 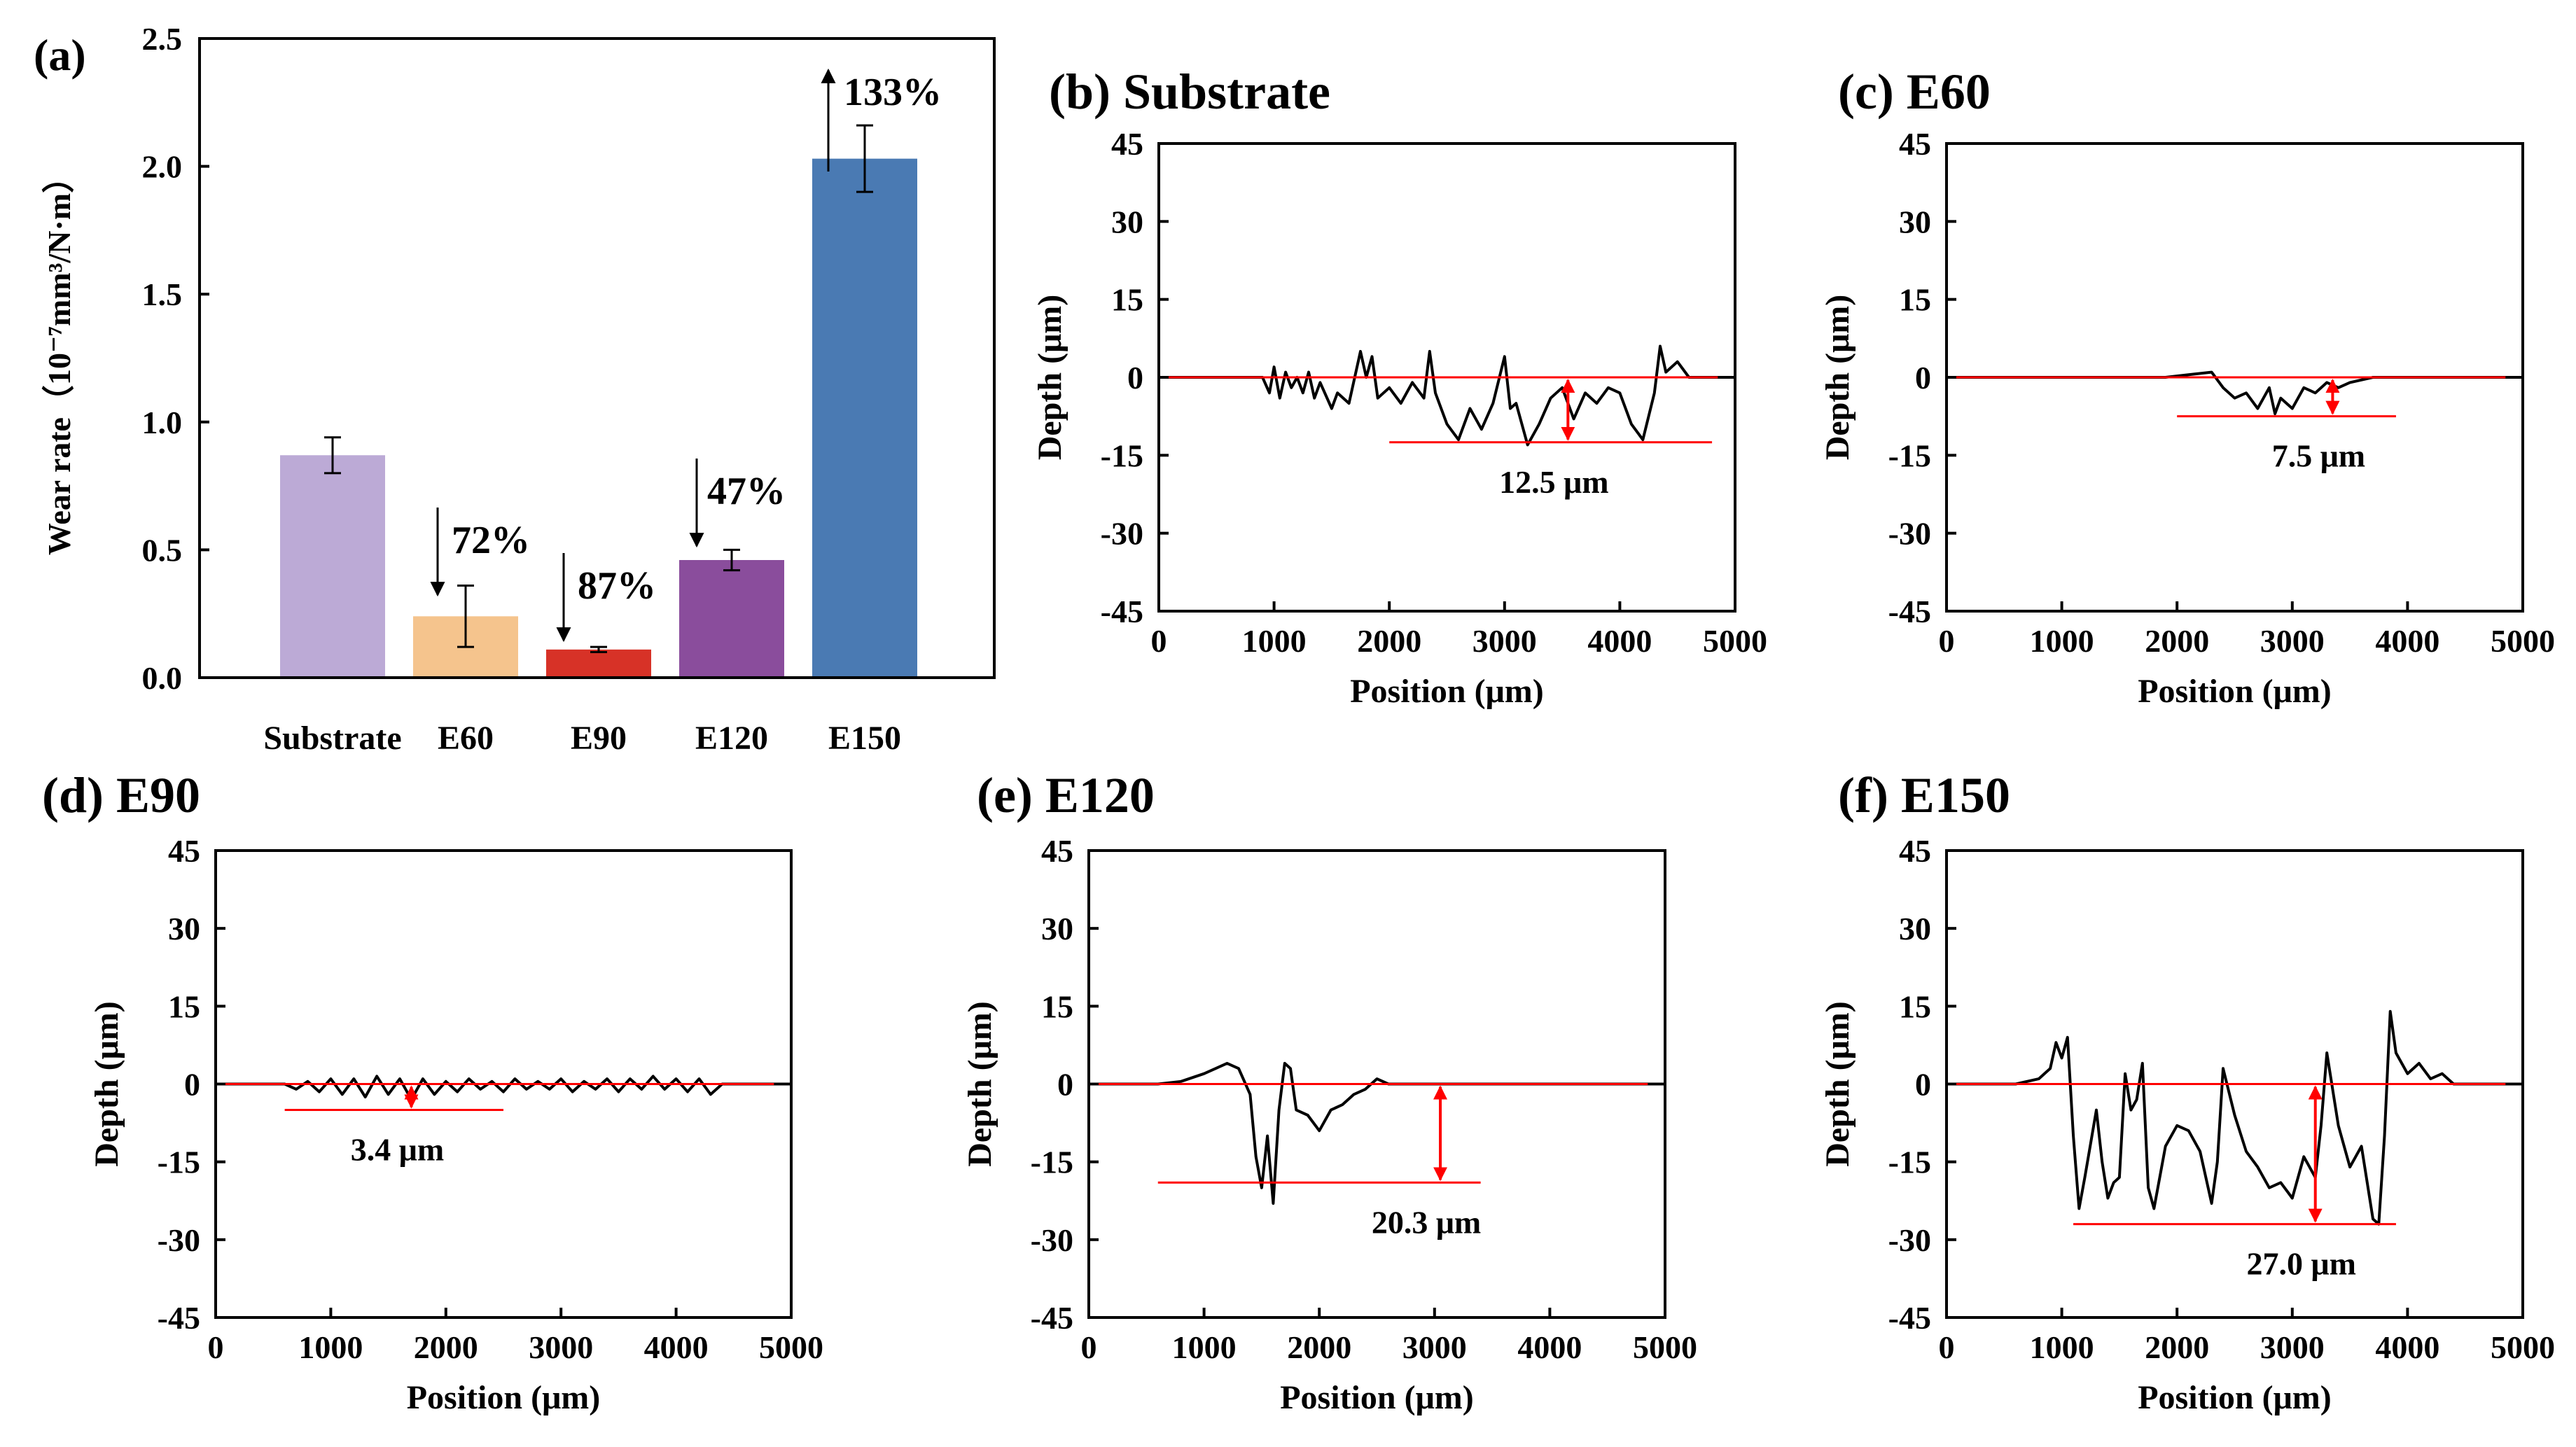 I want to click on y-tick-label: 1.5, so click(x=162, y=294).